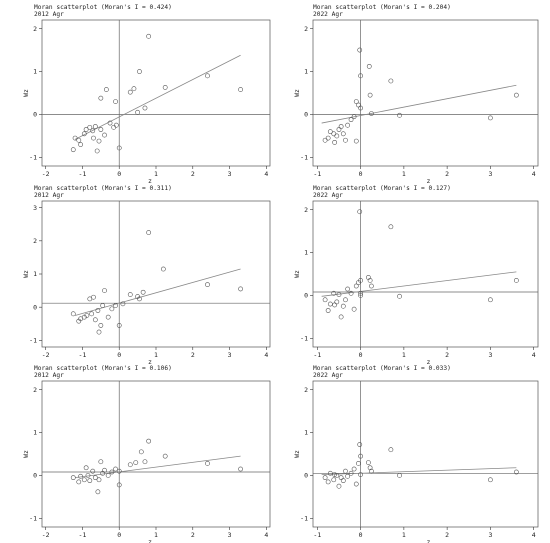 The image size is (550, 543). I want to click on y-tick-label: 1, so click(35, 72).